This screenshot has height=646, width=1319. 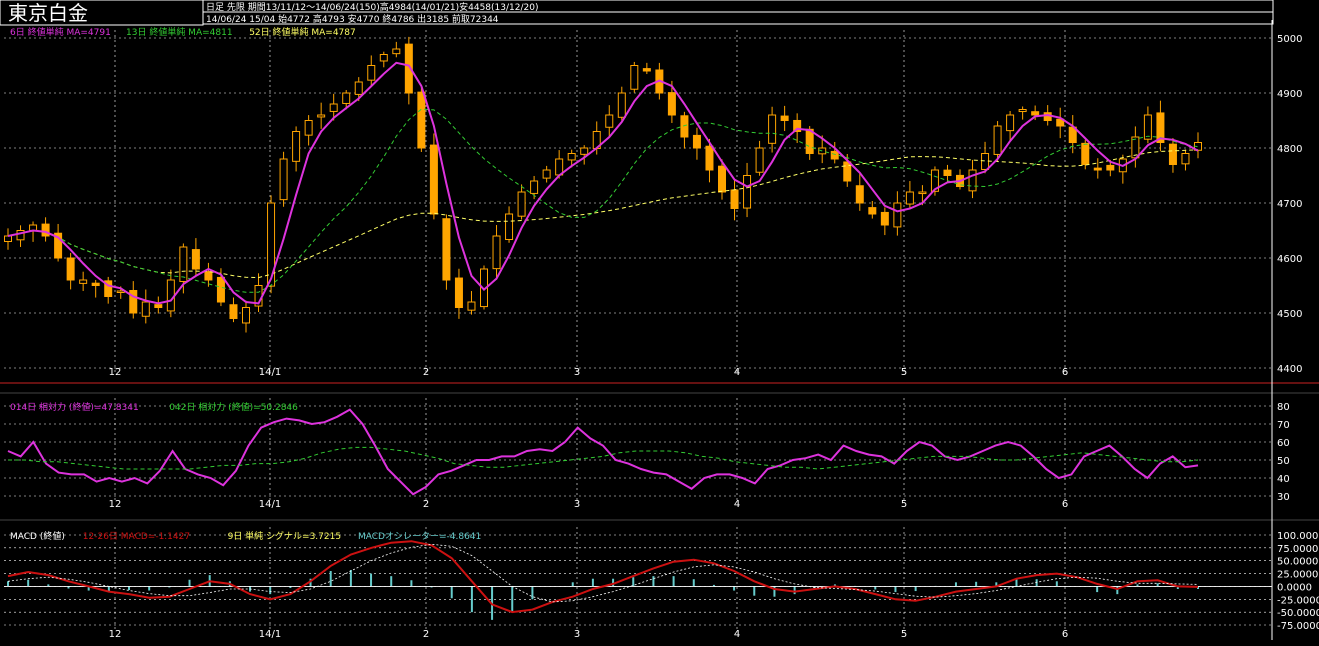 I want to click on y-tick-label: 75.0000, so click(x=1297, y=549).